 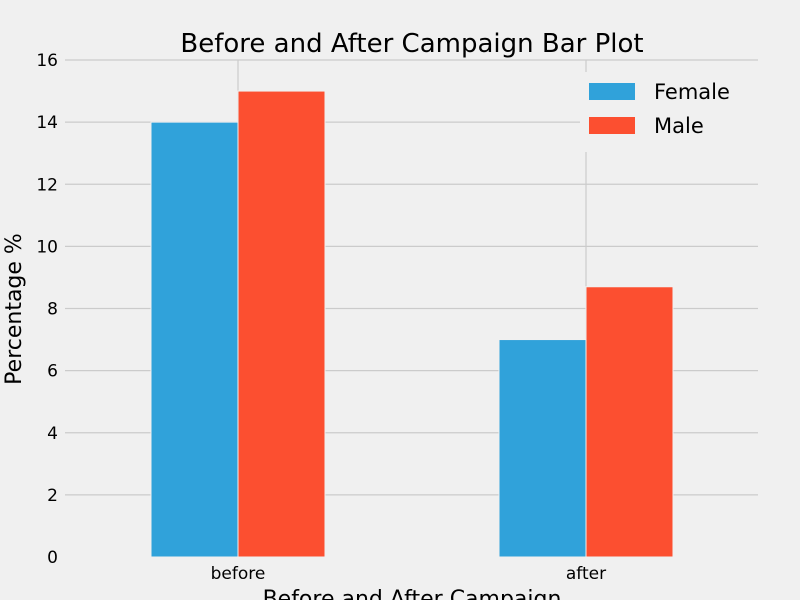 I want to click on y-axis-label: Percentage %, so click(x=14, y=309).